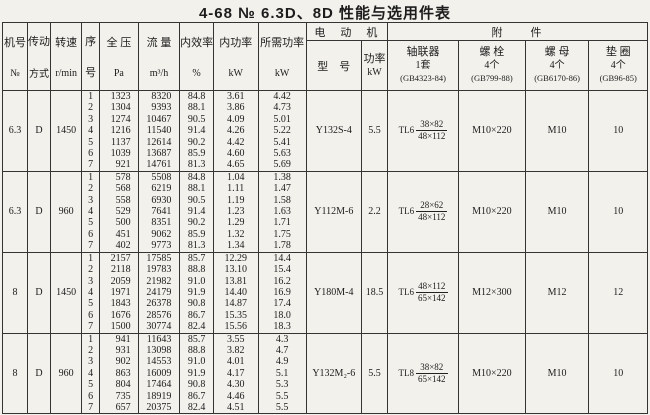 Image resolution: width=650 pixels, height=415 pixels. What do you see at coordinates (282, 339) in the screenshot?
I see `required-power-cell: 4.3` at bounding box center [282, 339].